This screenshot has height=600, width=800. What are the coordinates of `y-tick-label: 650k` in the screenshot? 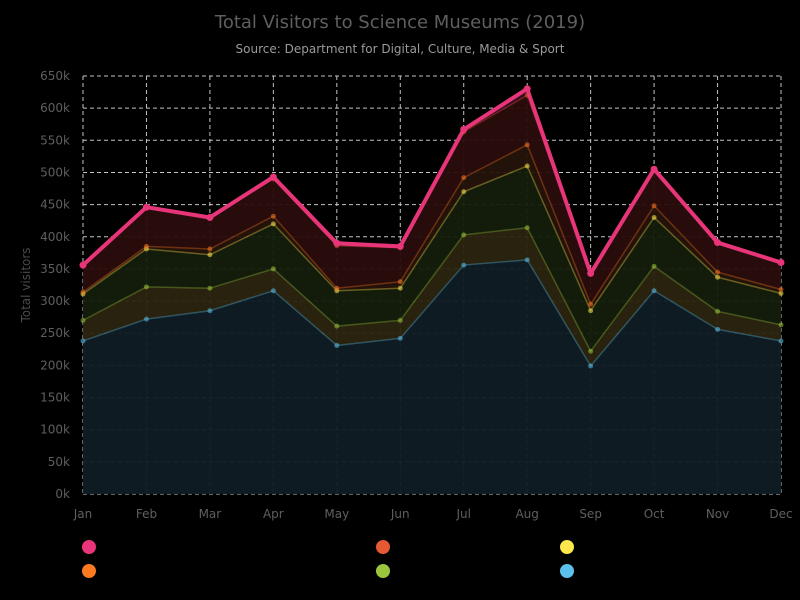 It's located at (55, 76).